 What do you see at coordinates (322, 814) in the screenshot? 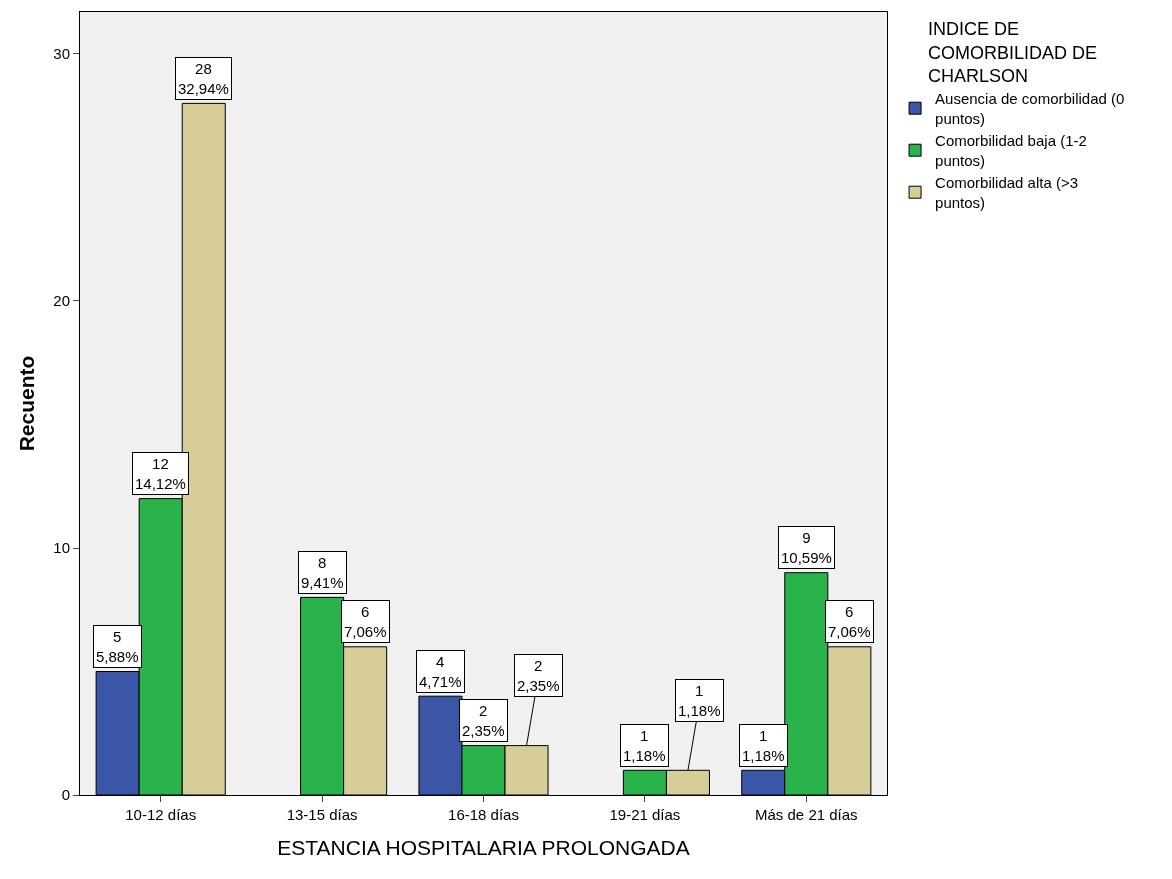
I see `x-tick-label: 13-15 días` at bounding box center [322, 814].